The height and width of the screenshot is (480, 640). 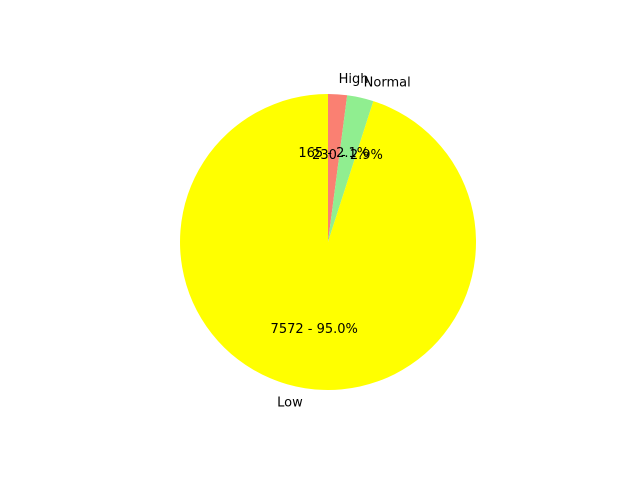 I want to click on pie-category-label-low: Low, so click(x=290, y=402).